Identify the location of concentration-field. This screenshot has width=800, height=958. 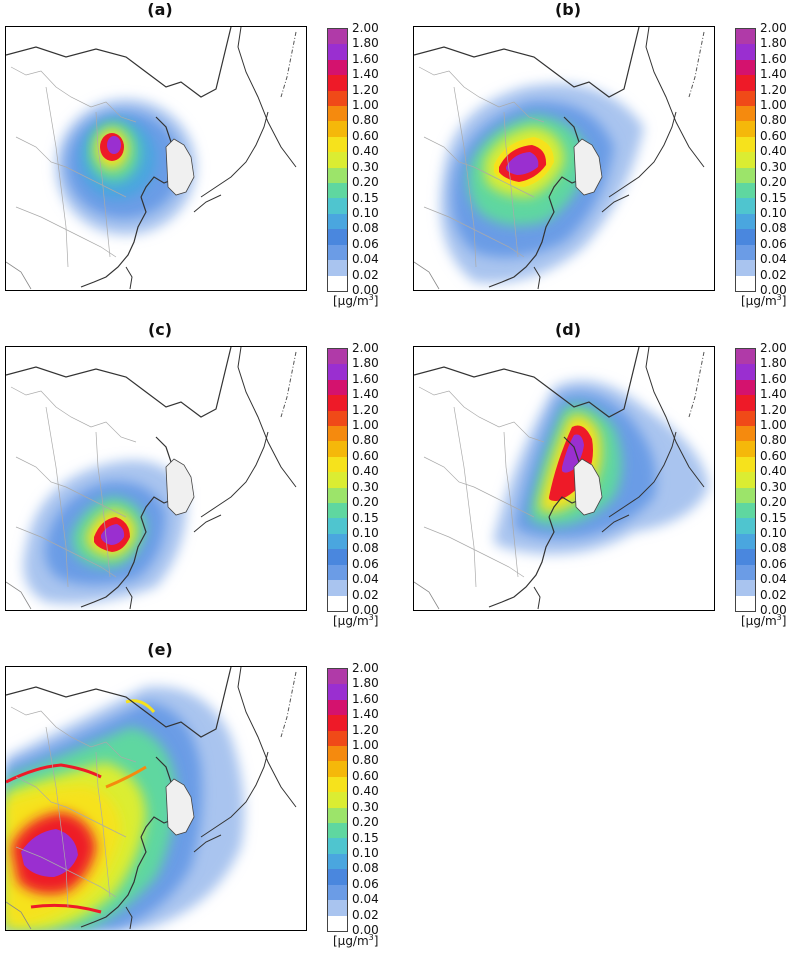
(126, 167).